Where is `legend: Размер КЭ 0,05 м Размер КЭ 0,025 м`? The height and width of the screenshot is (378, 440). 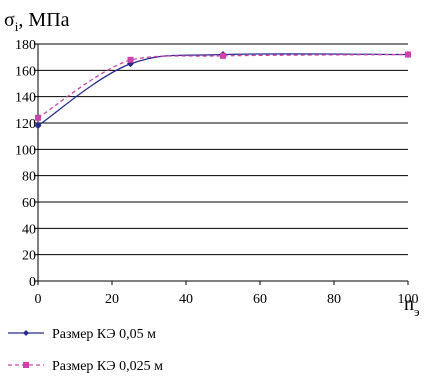 legend: Размер КЭ 0,05 м Размер КЭ 0,025 м is located at coordinates (85, 350).